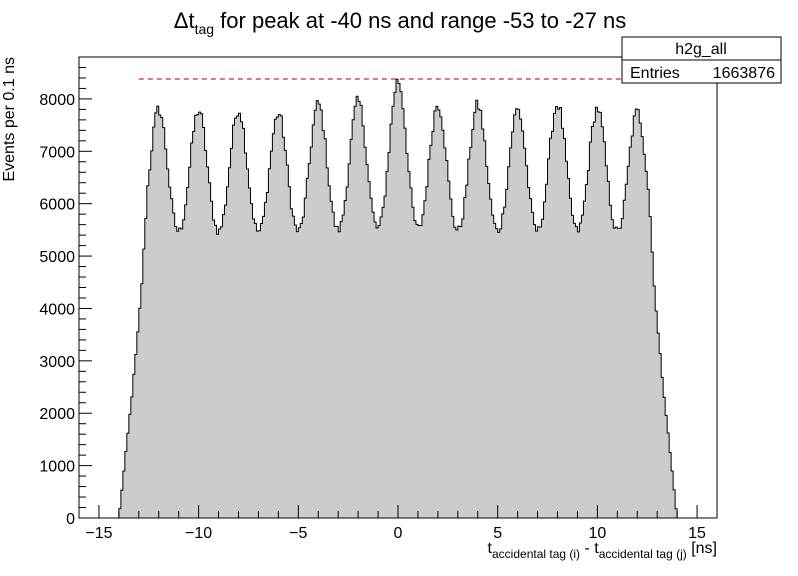 This screenshot has height=576, width=798. I want to click on y-tick-label: 5000, so click(57, 257).